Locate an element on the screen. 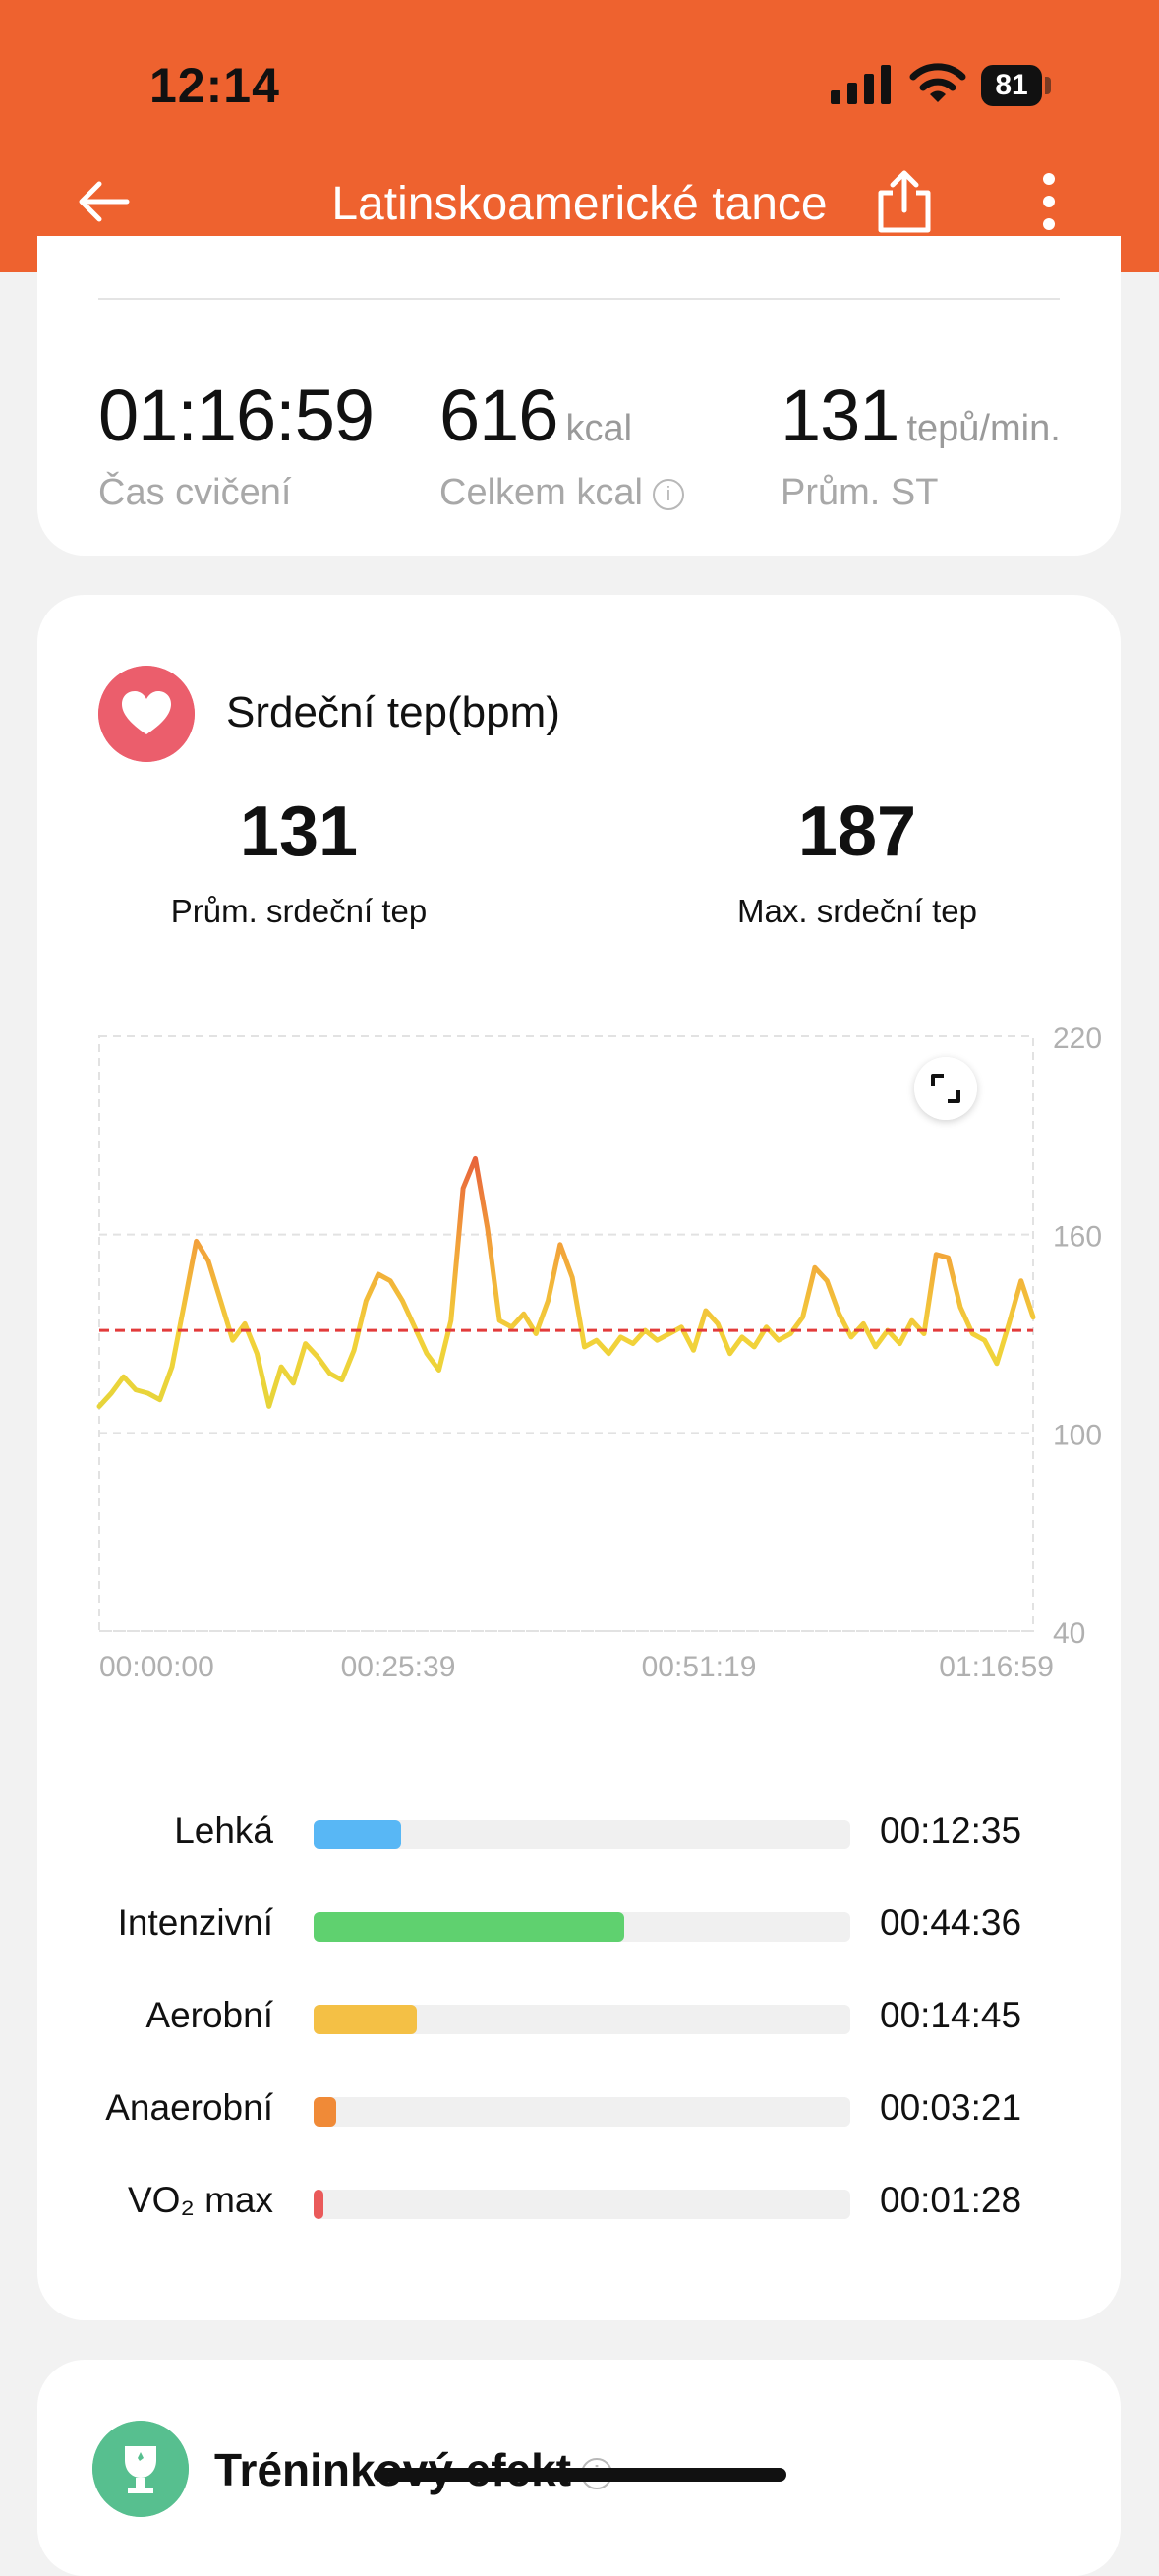  status-time: 12:14 is located at coordinates (215, 85).